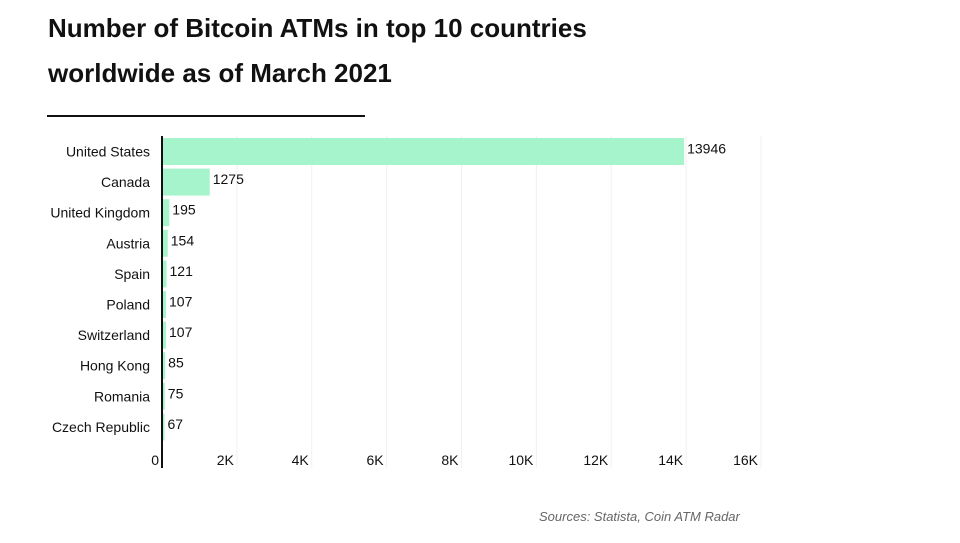  I want to click on value-label: 154, so click(183, 240).